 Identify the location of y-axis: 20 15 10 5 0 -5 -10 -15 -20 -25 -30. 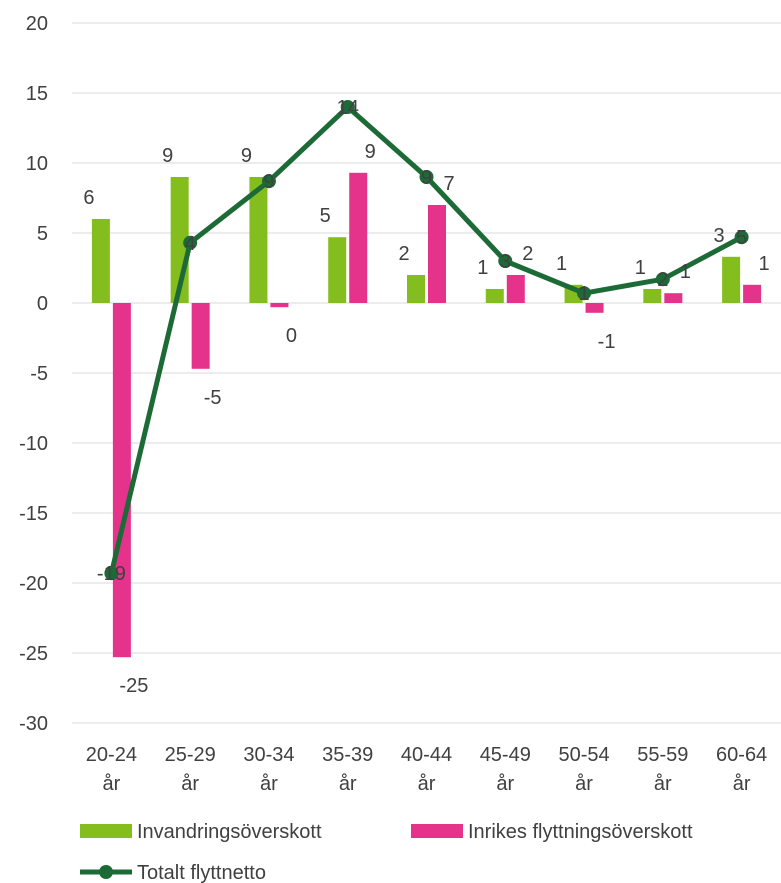
(33, 374).